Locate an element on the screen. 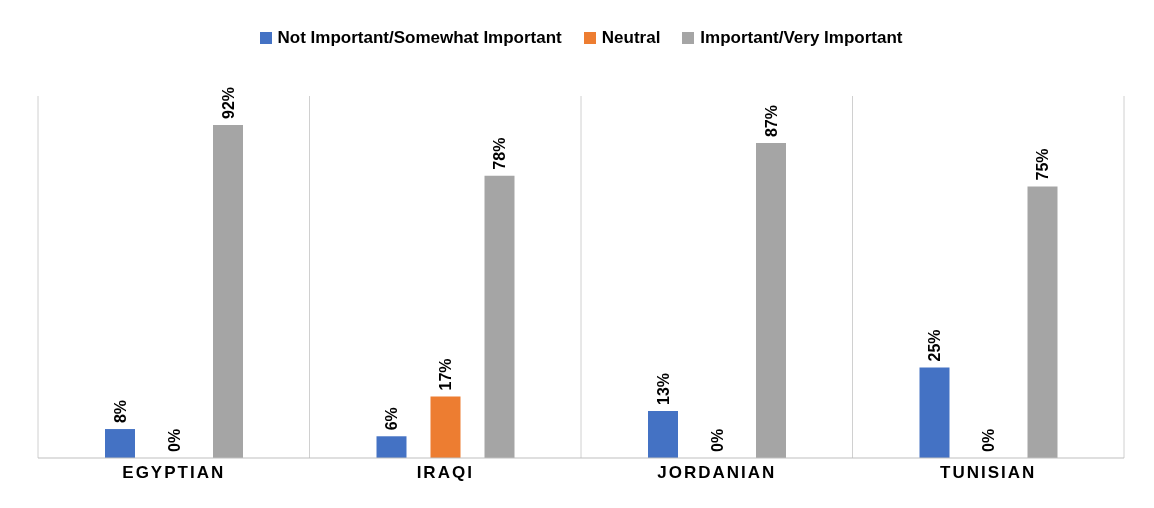 This screenshot has height=508, width=1154. x-tick-label: JORDANIAN is located at coordinates (717, 473).